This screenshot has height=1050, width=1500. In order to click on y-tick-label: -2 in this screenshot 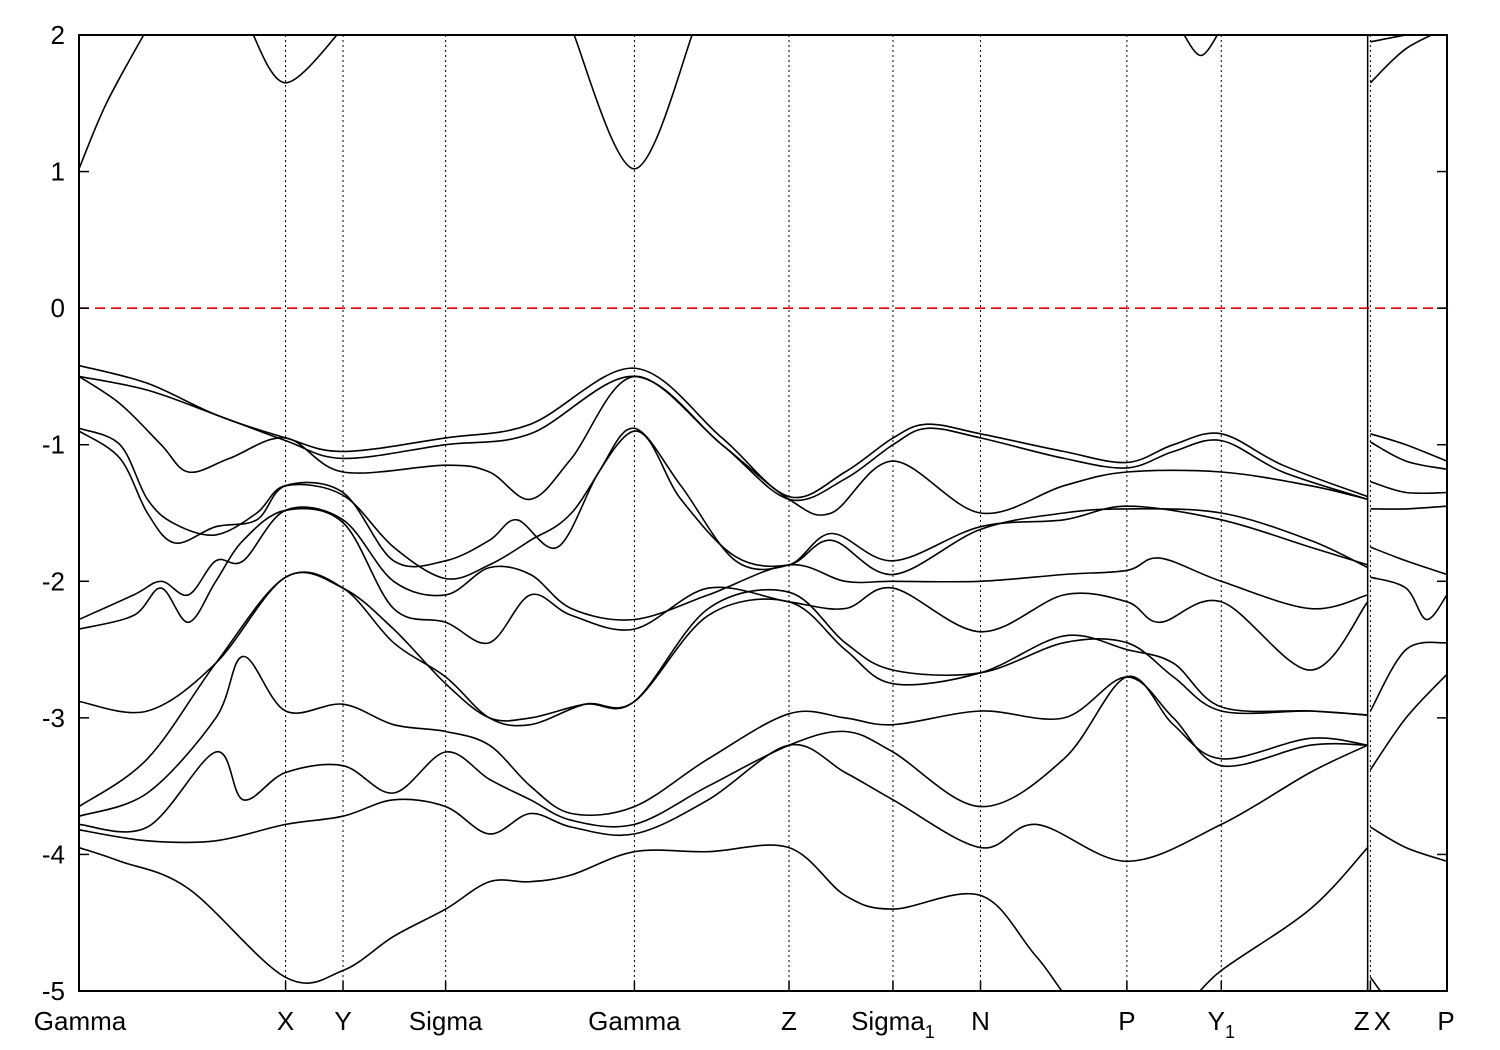, I will do `click(53, 581)`.